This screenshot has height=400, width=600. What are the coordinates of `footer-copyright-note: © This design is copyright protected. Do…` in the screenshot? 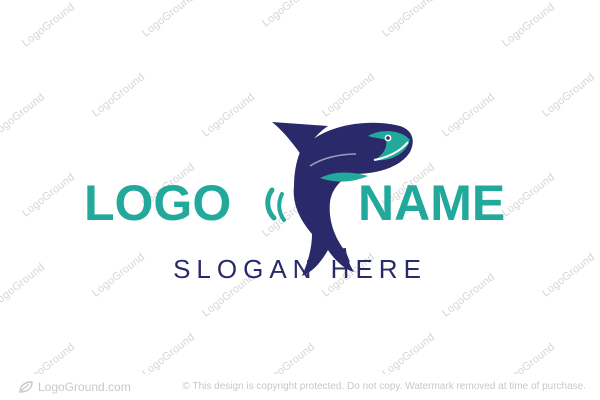 It's located at (384, 386).